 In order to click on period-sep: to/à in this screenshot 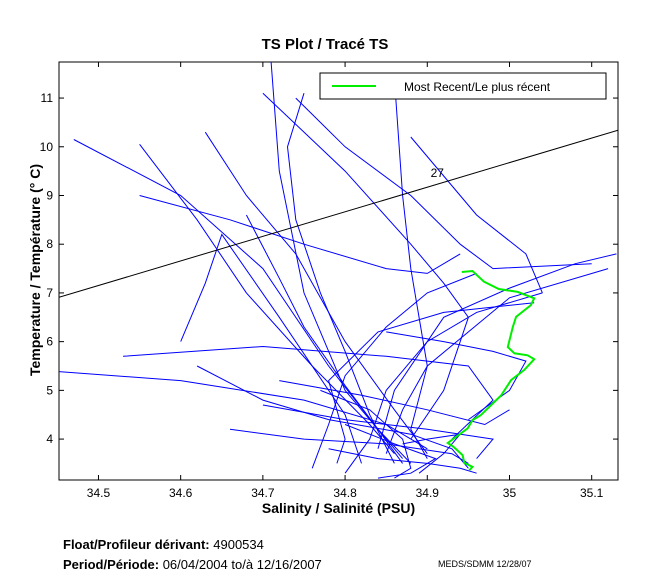, I will do `click(242, 564)`.